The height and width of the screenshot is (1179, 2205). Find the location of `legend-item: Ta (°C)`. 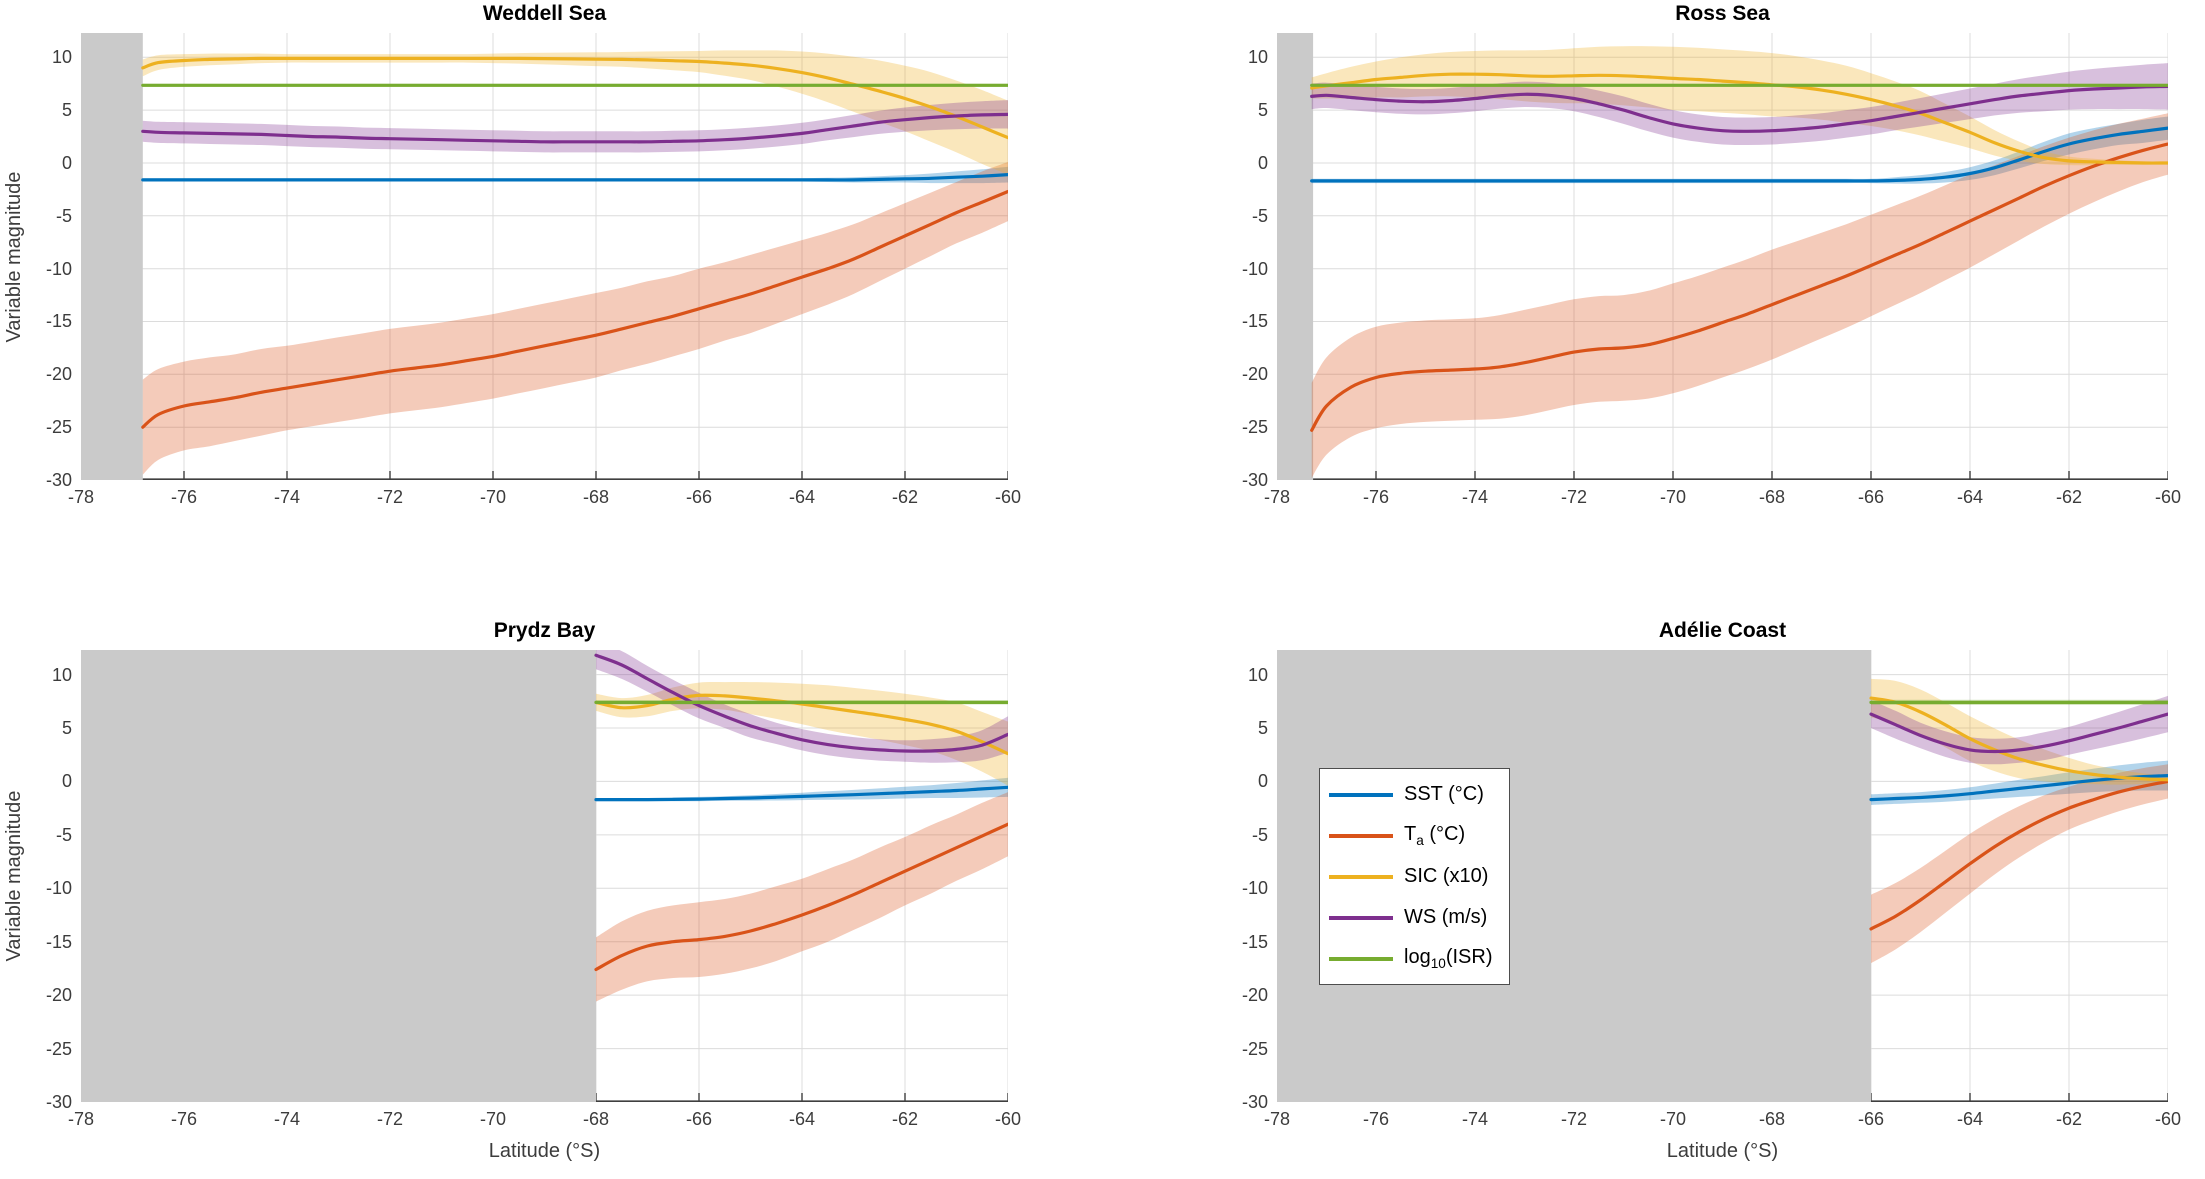

legend-item: Ta (°C) is located at coordinates (1411, 835).